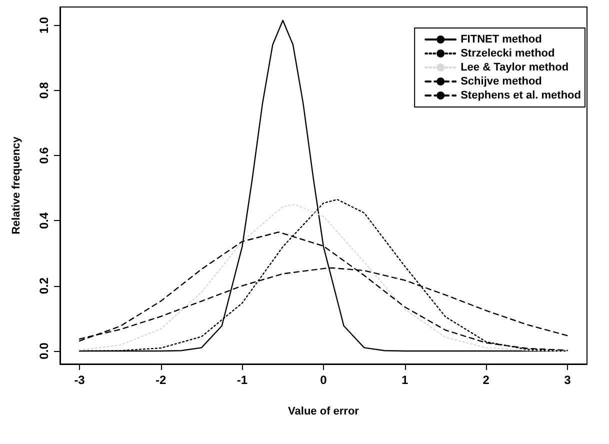  What do you see at coordinates (44, 25) in the screenshot?
I see `y-tick-label: 1.0` at bounding box center [44, 25].